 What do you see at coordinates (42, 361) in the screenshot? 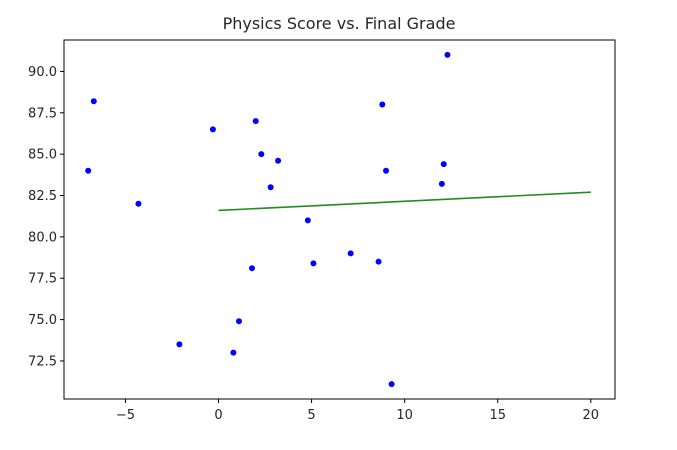
I see `y-tick-label: 72.5` at bounding box center [42, 361].